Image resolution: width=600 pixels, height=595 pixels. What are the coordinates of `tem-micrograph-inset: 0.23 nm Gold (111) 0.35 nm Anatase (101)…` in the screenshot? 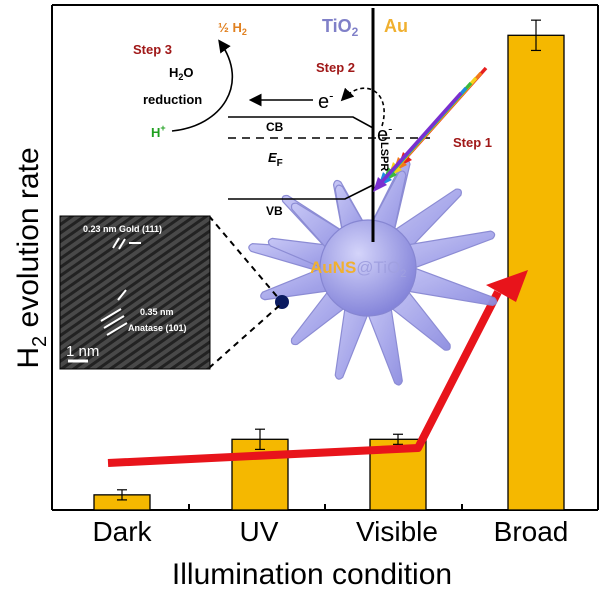 It's located at (170, 292).